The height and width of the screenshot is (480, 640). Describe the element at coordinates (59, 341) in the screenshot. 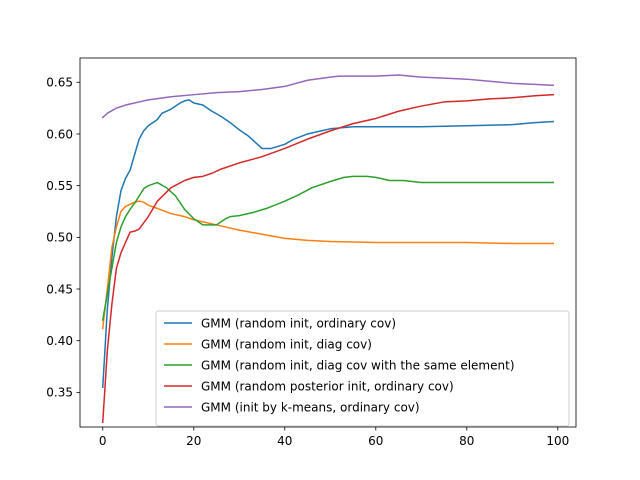

I see `y-tick-label: 0.40` at that location.